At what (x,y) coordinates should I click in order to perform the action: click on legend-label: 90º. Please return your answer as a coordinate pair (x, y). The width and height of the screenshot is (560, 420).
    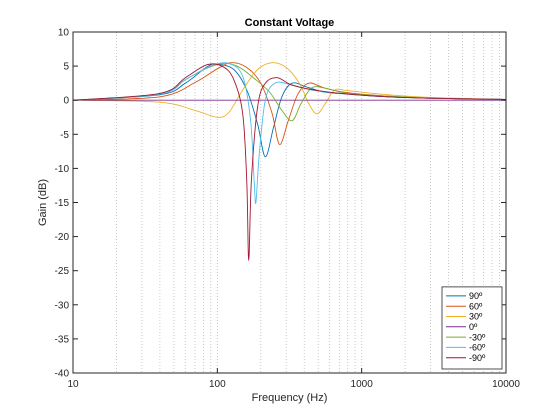
    Looking at the image, I should click on (476, 296).